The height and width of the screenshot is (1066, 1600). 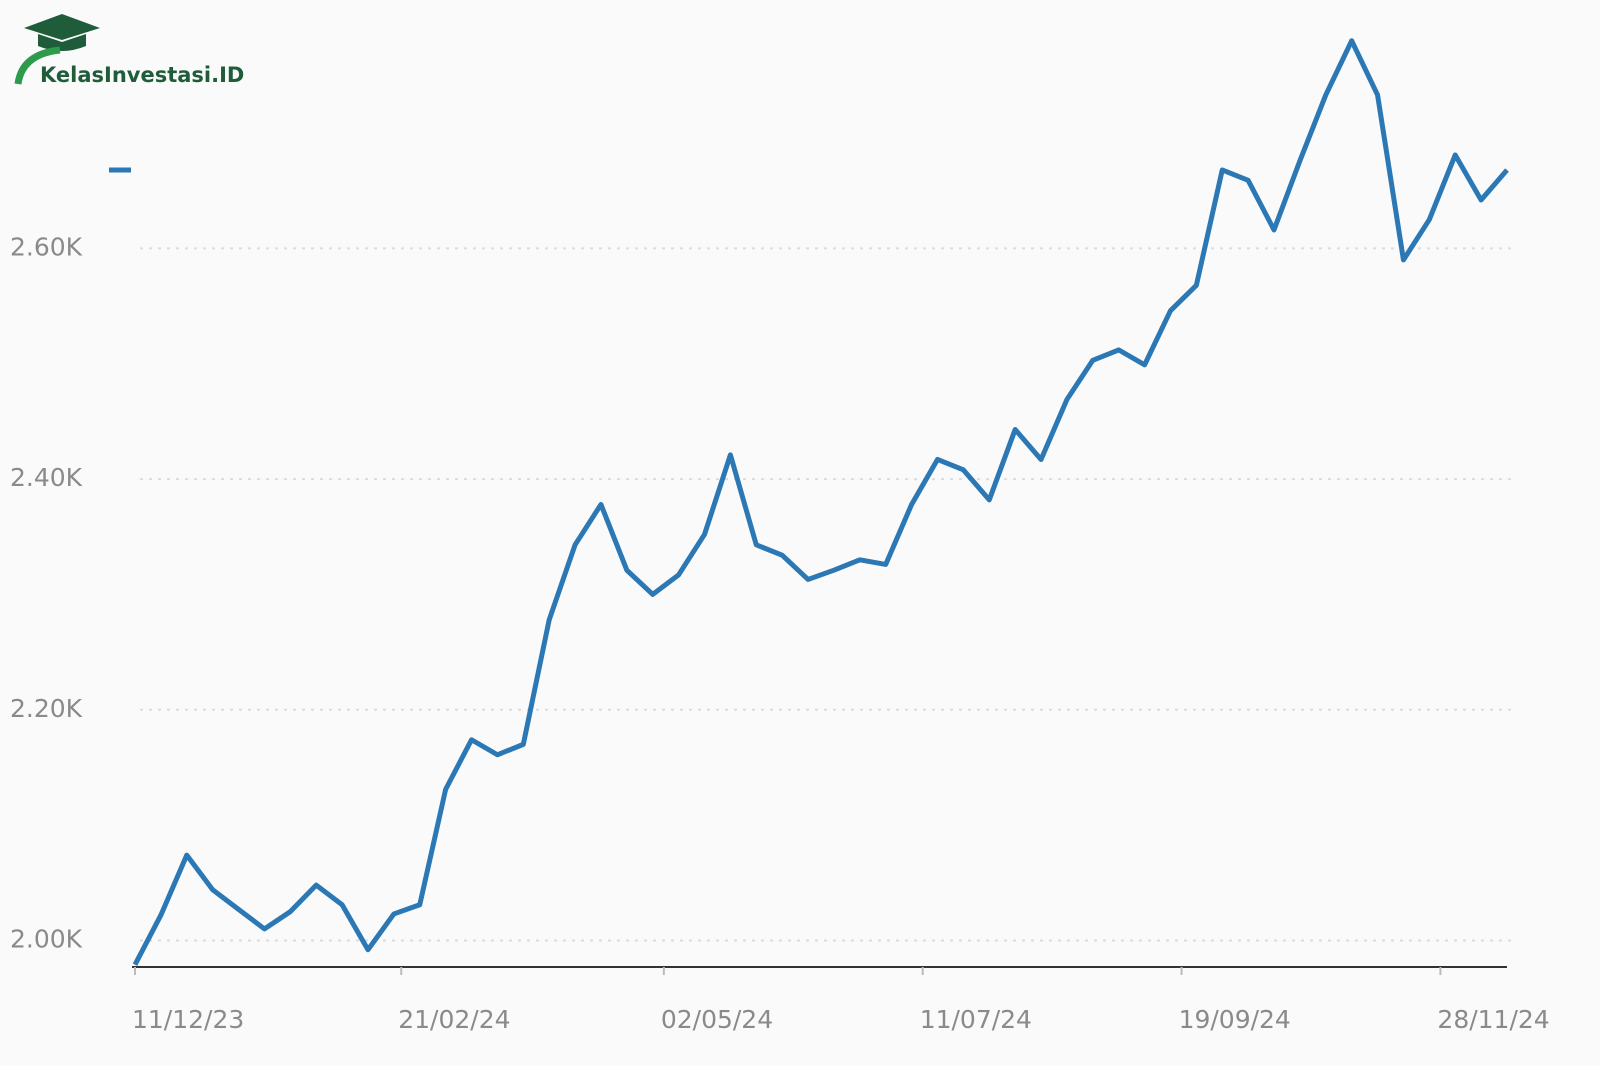 What do you see at coordinates (1493, 1019) in the screenshot?
I see `x-tick-label: 28/11/24` at bounding box center [1493, 1019].